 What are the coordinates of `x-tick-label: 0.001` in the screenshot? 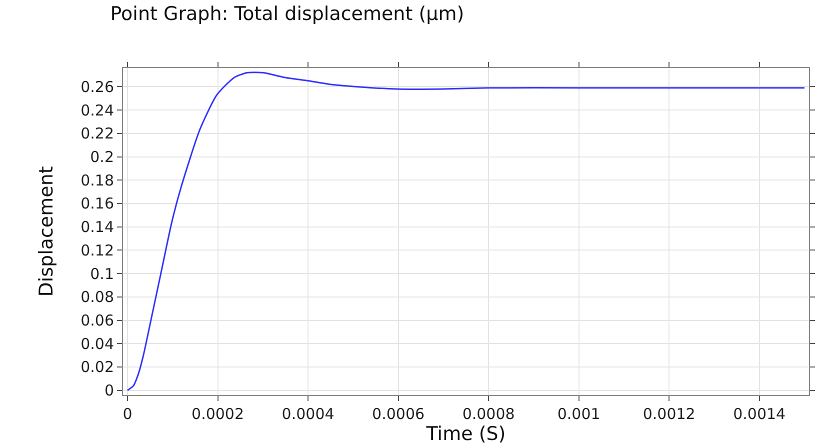 It's located at (578, 414).